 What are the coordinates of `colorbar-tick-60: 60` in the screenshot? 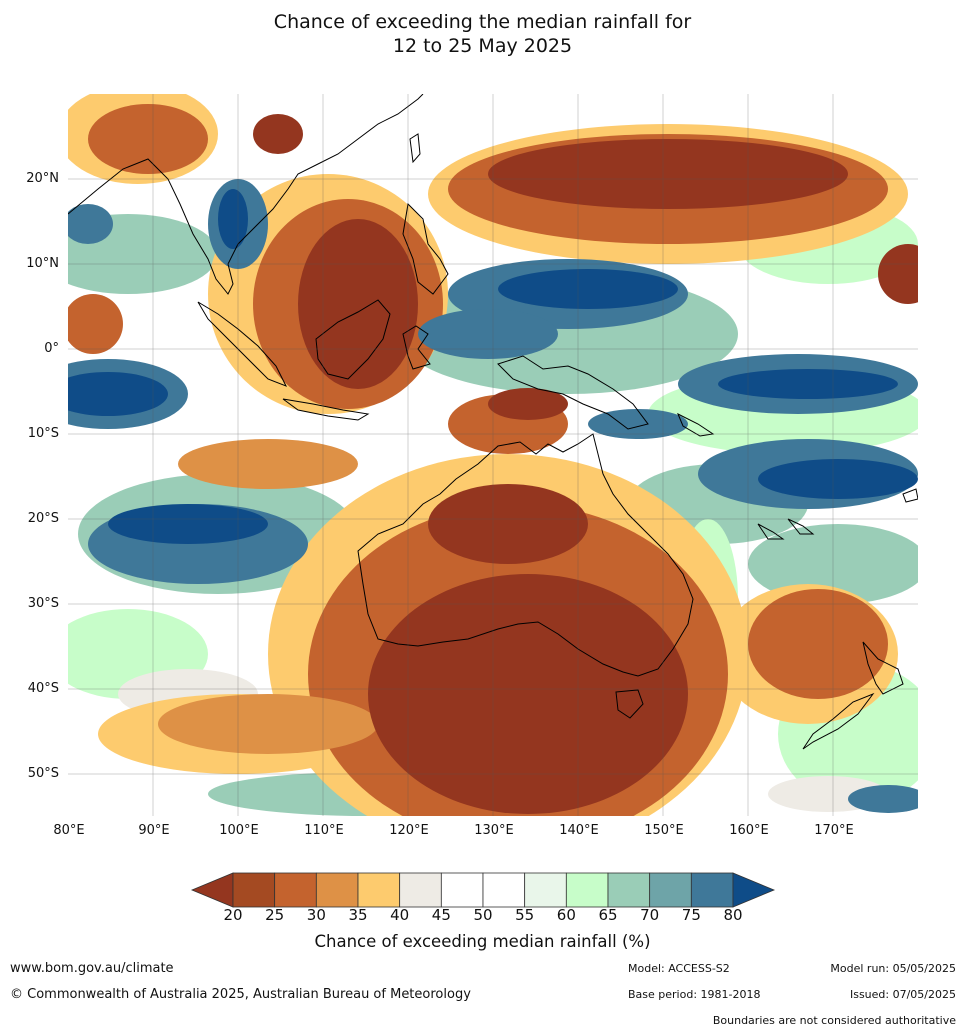 It's located at (566, 915).